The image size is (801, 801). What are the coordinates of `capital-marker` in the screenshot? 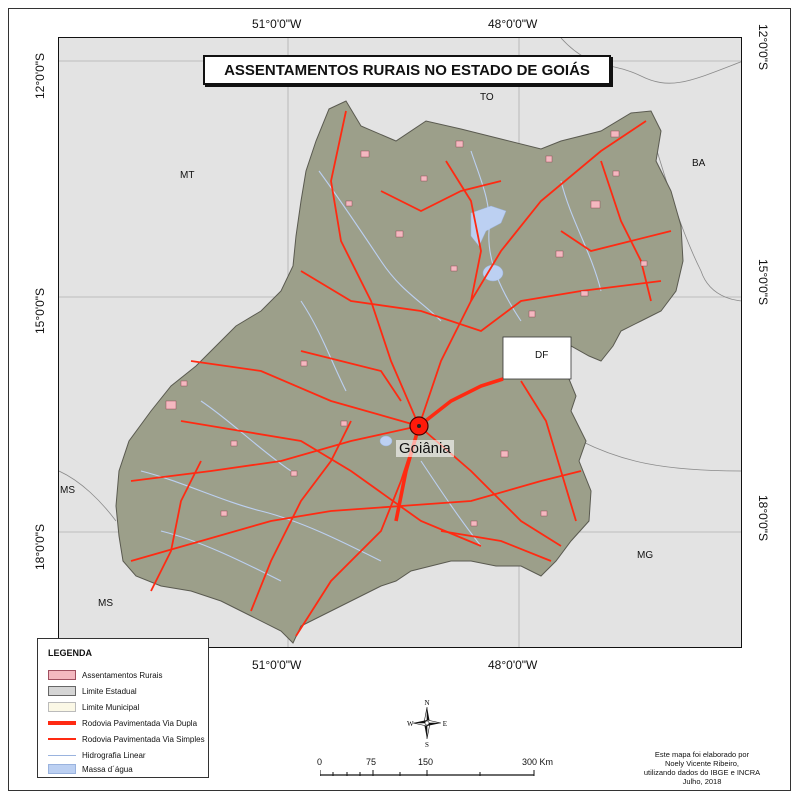 It's located at (419, 426).